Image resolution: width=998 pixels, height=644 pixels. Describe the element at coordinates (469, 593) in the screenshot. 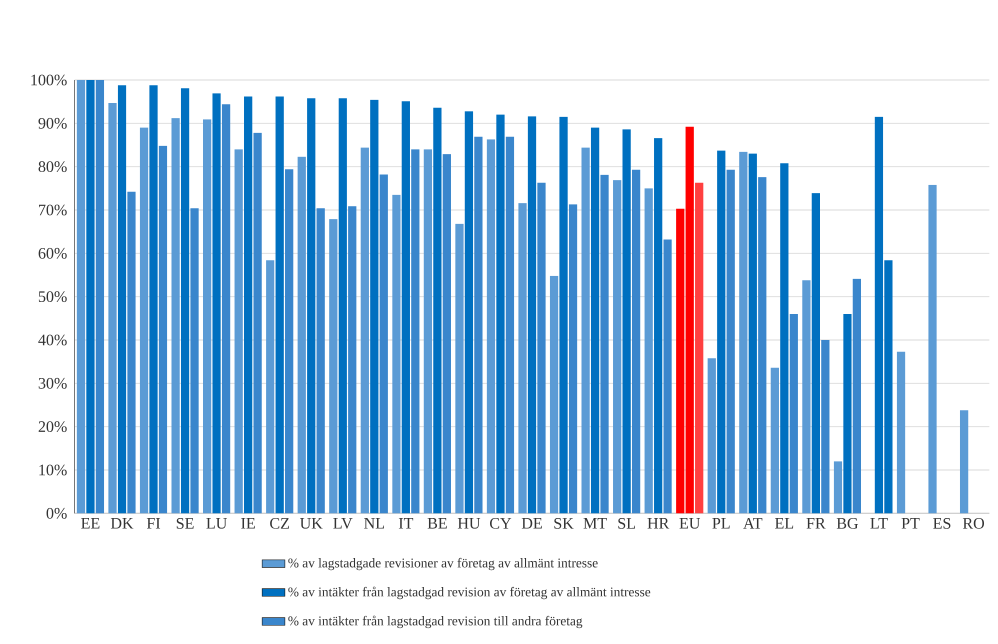

I see `legend-label: % av intäkter från lagstadgad revision av företag av allmänt intresse` at that location.